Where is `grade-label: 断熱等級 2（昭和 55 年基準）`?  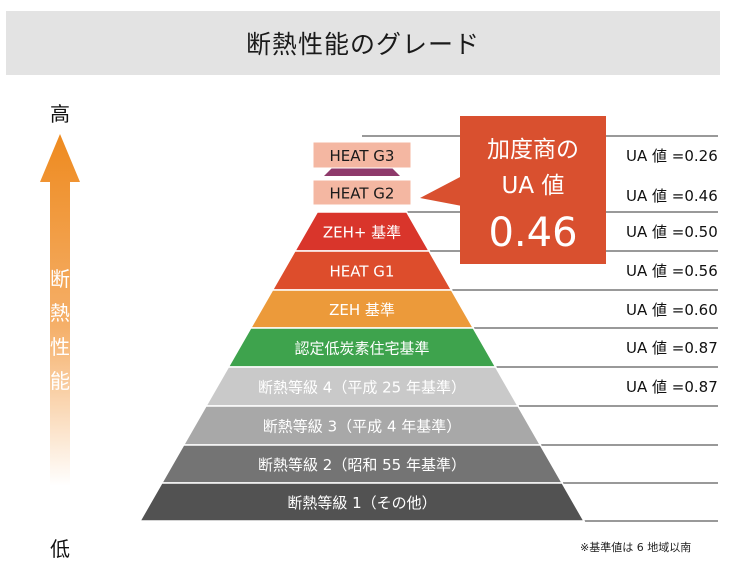
grade-label: 断熱等級 2（昭和 55 年基準） is located at coordinates (362, 465).